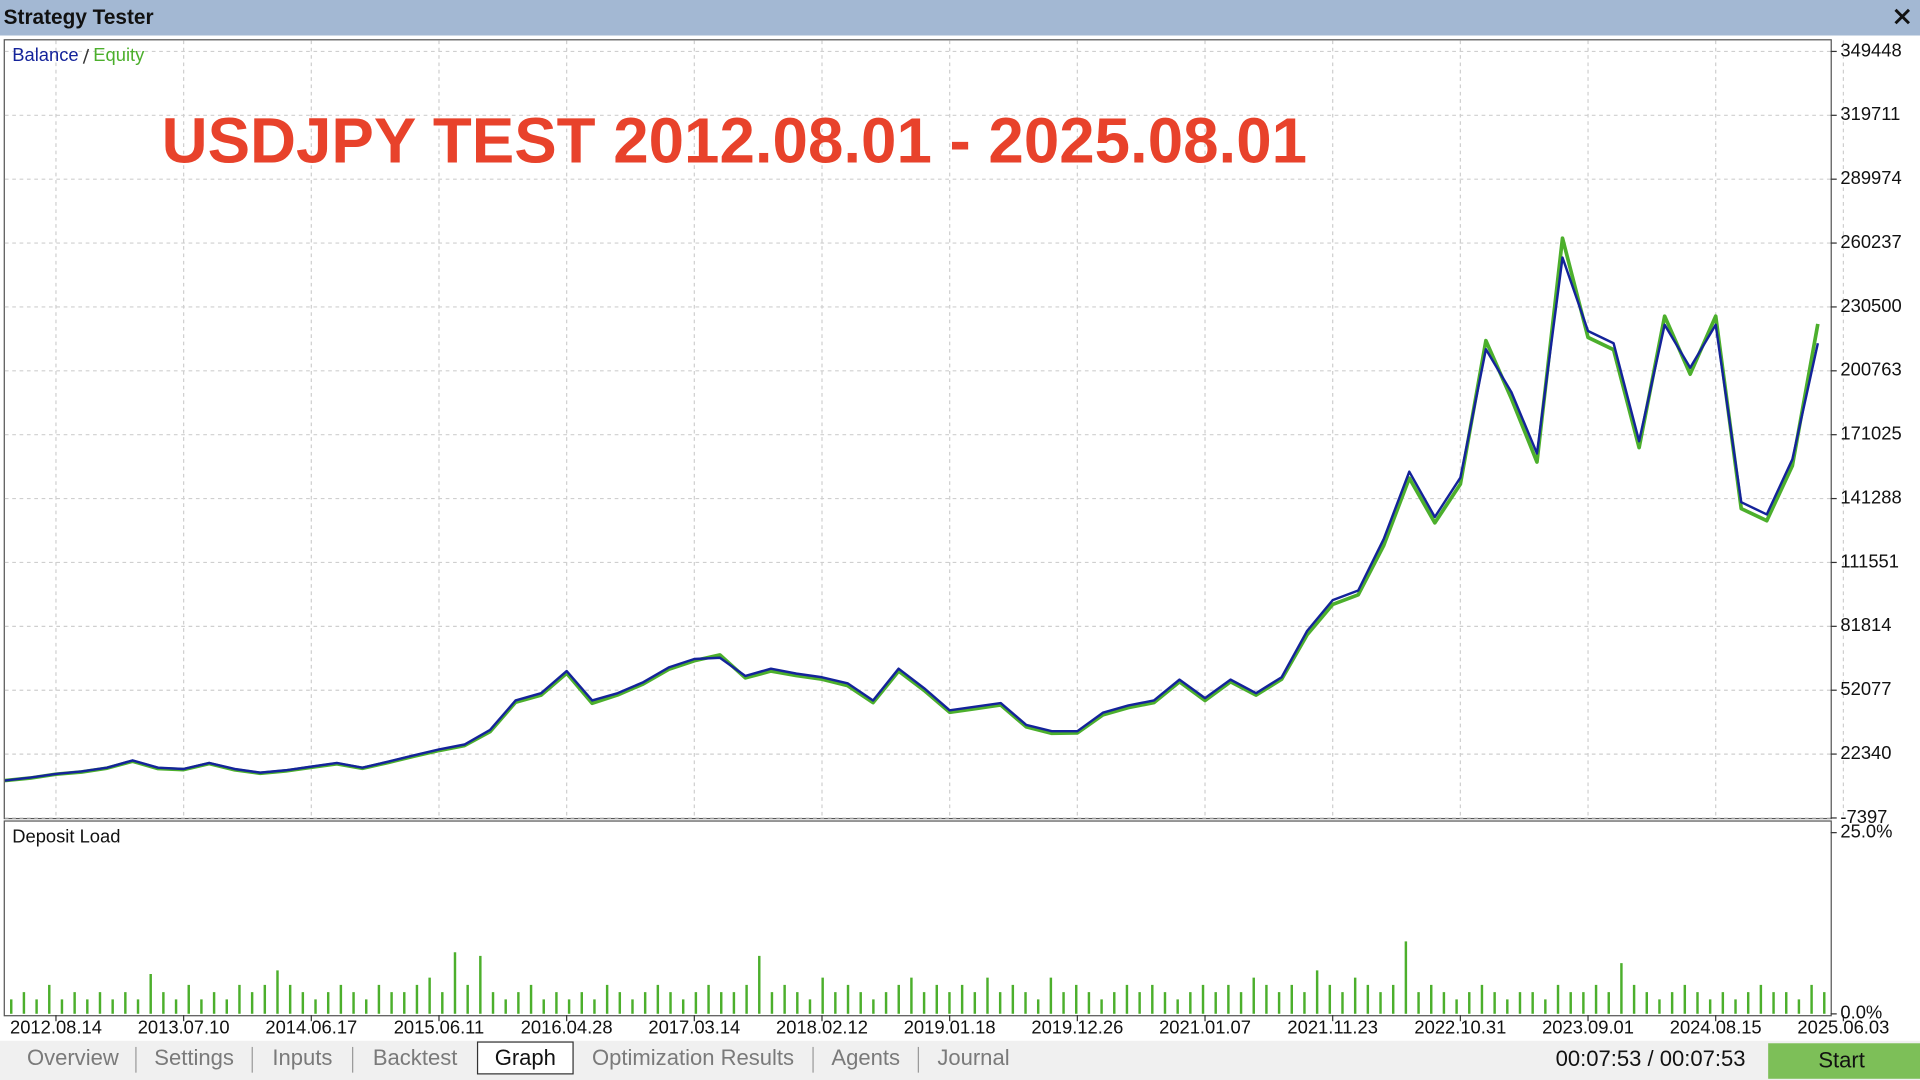  What do you see at coordinates (73, 1057) in the screenshot?
I see `tab: Overview` at bounding box center [73, 1057].